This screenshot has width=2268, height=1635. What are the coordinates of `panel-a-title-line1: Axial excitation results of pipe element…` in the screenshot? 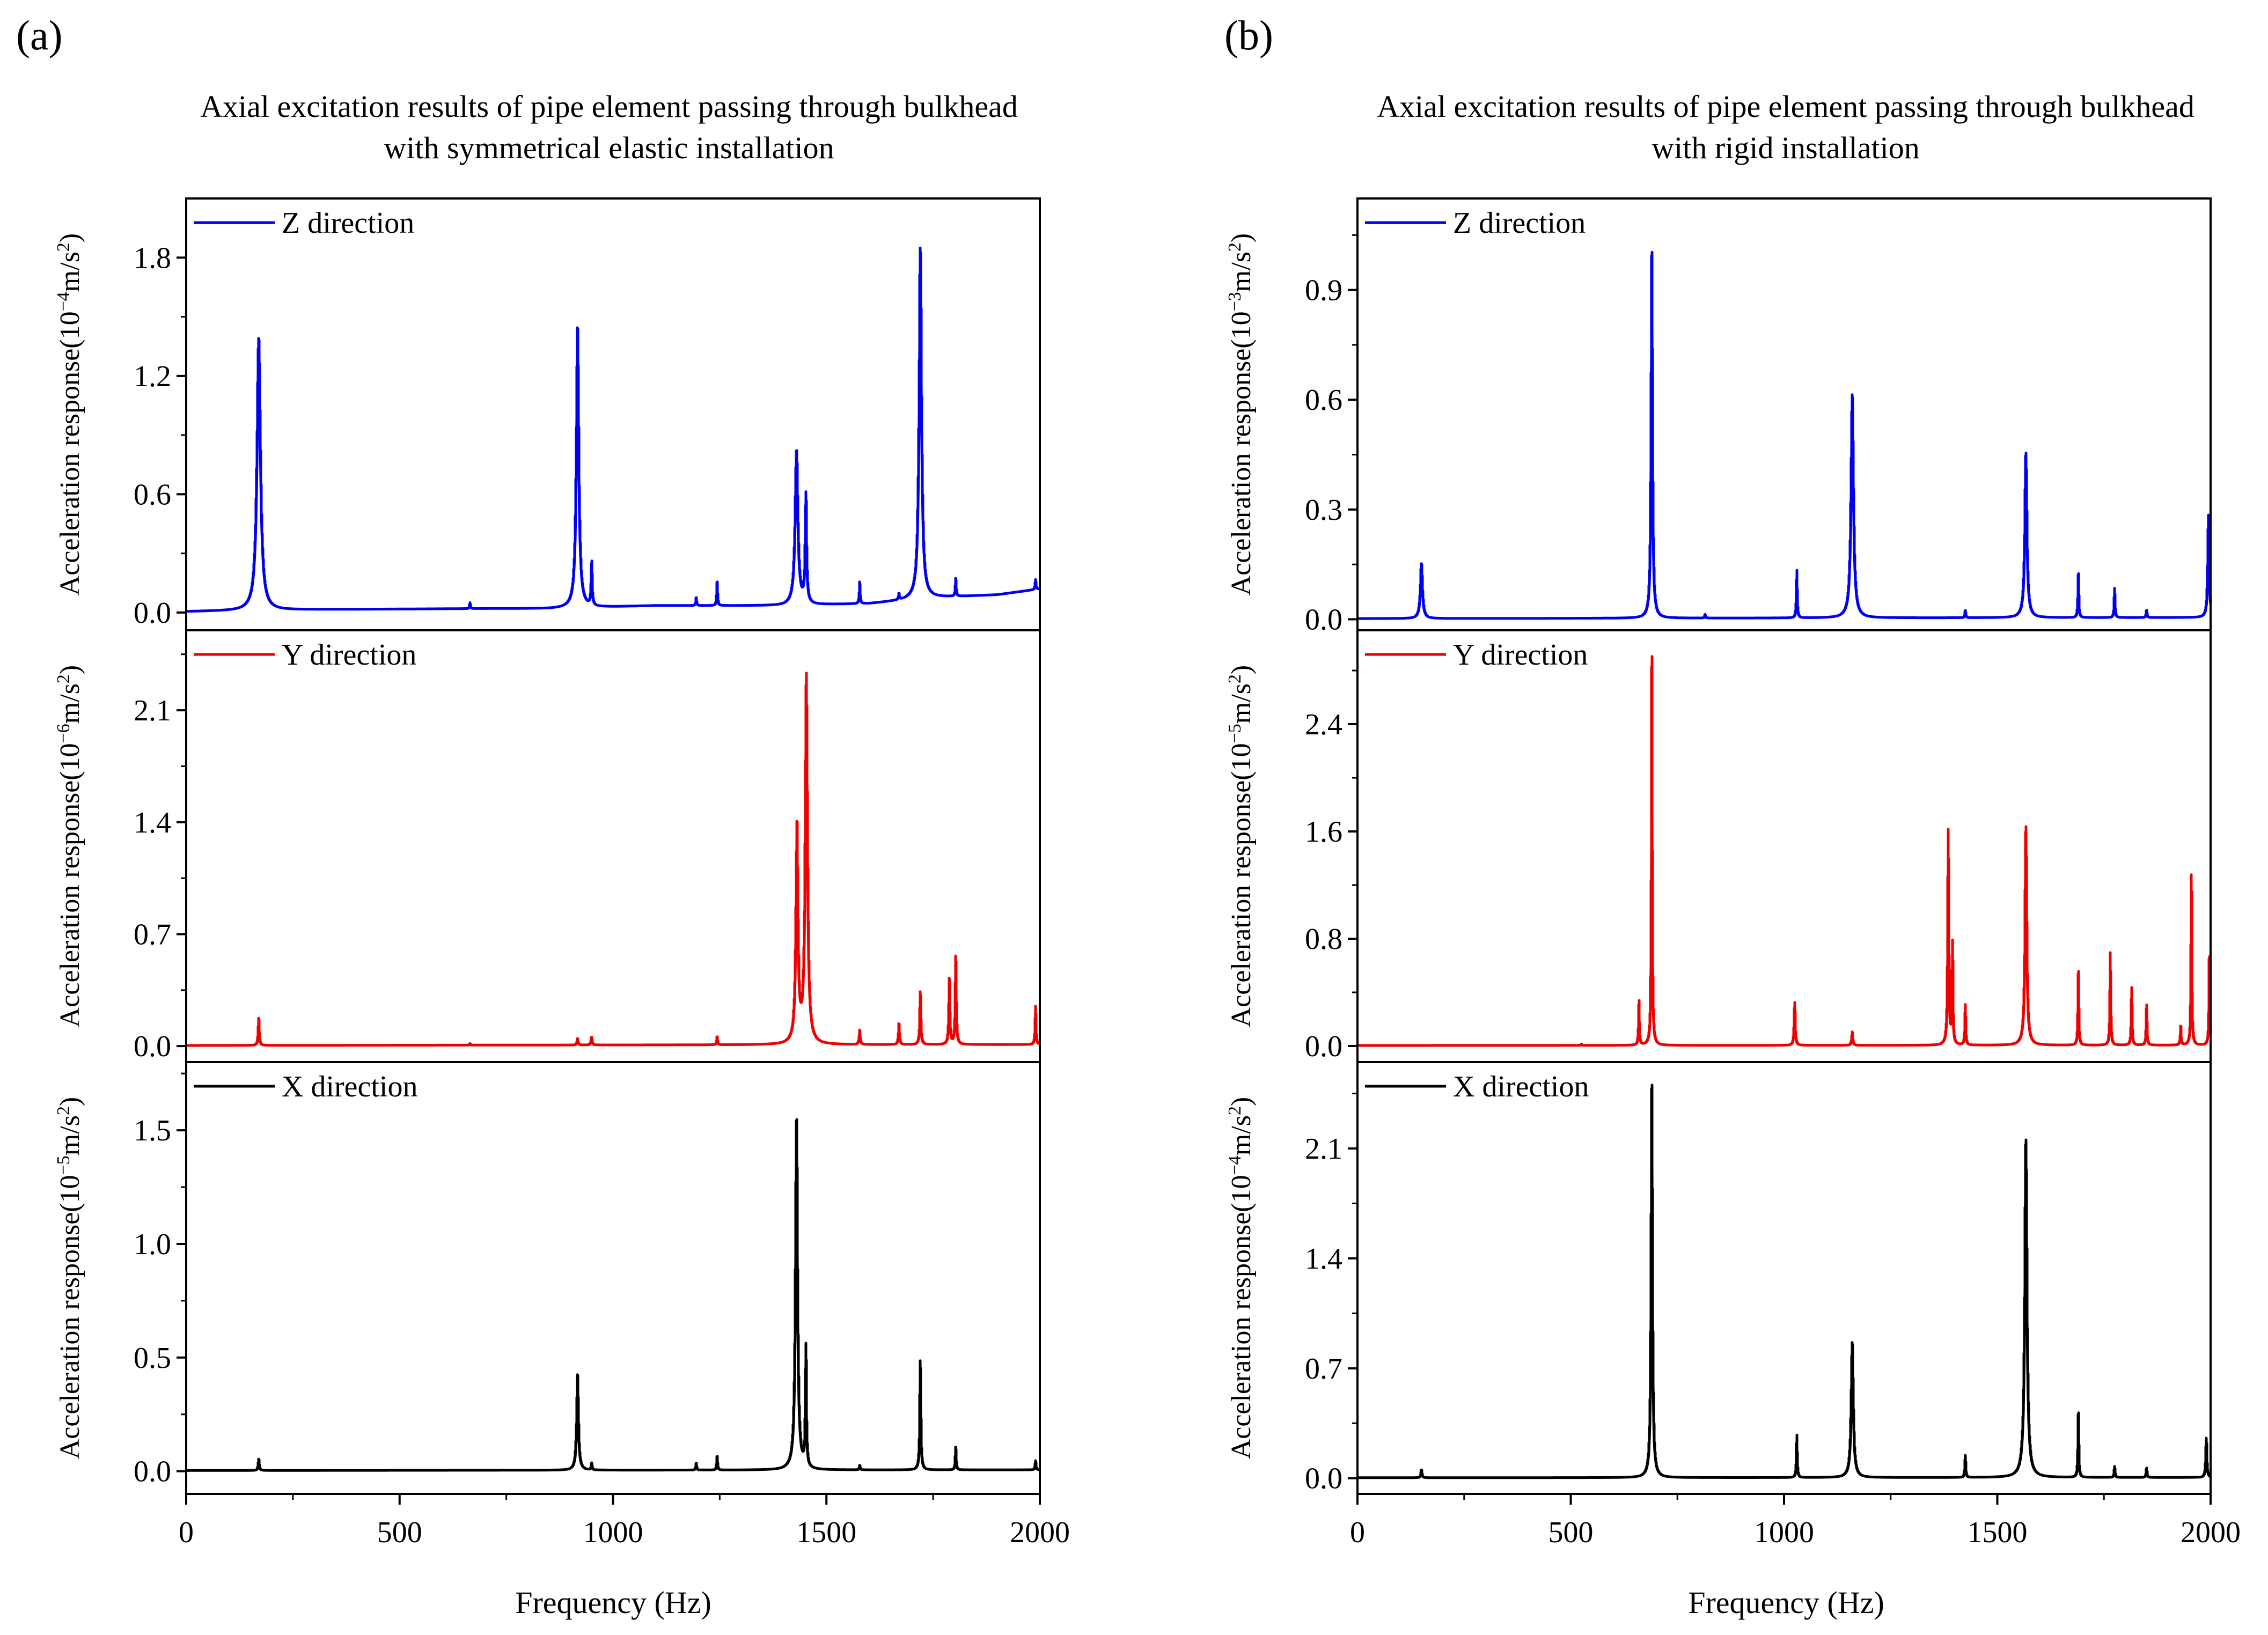 It's located at (609, 107).